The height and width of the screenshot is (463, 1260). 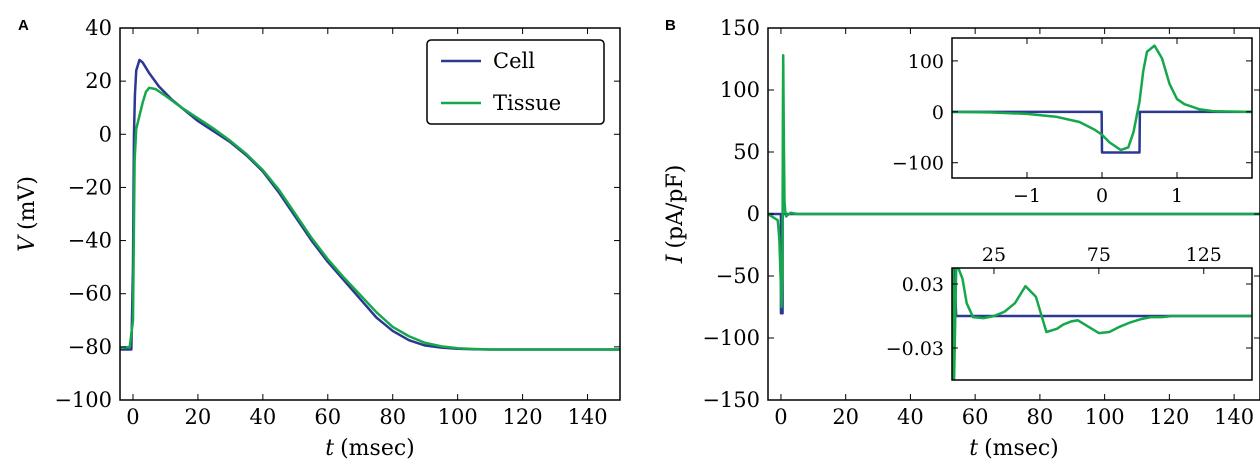 I want to click on inset-lower-xtick-top-label: 75, so click(x=1099, y=255).